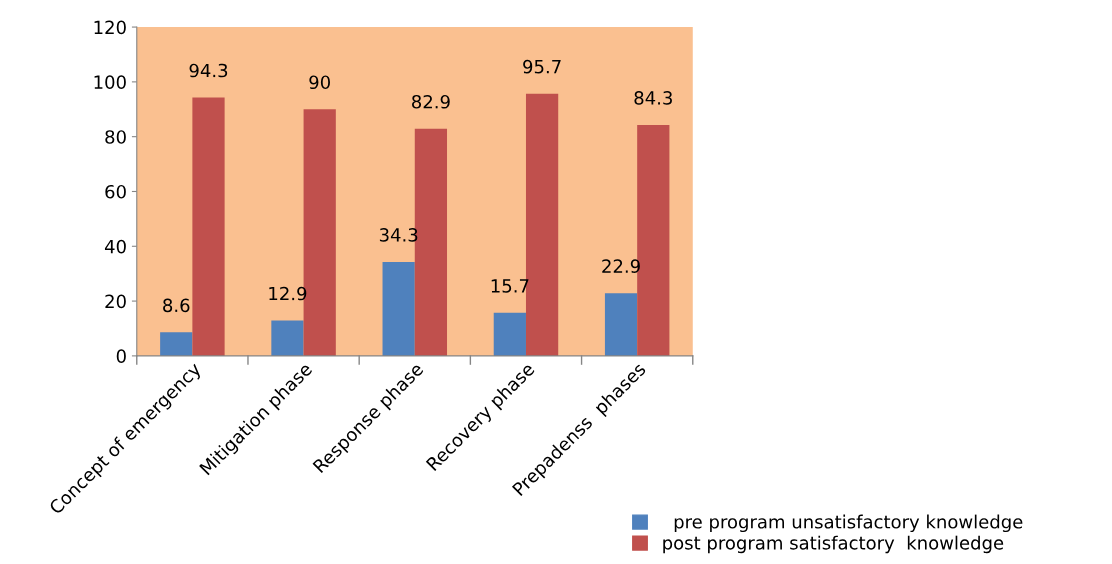 The image size is (1112, 564). What do you see at coordinates (542, 66) in the screenshot?
I see `data-label: 95.7` at bounding box center [542, 66].